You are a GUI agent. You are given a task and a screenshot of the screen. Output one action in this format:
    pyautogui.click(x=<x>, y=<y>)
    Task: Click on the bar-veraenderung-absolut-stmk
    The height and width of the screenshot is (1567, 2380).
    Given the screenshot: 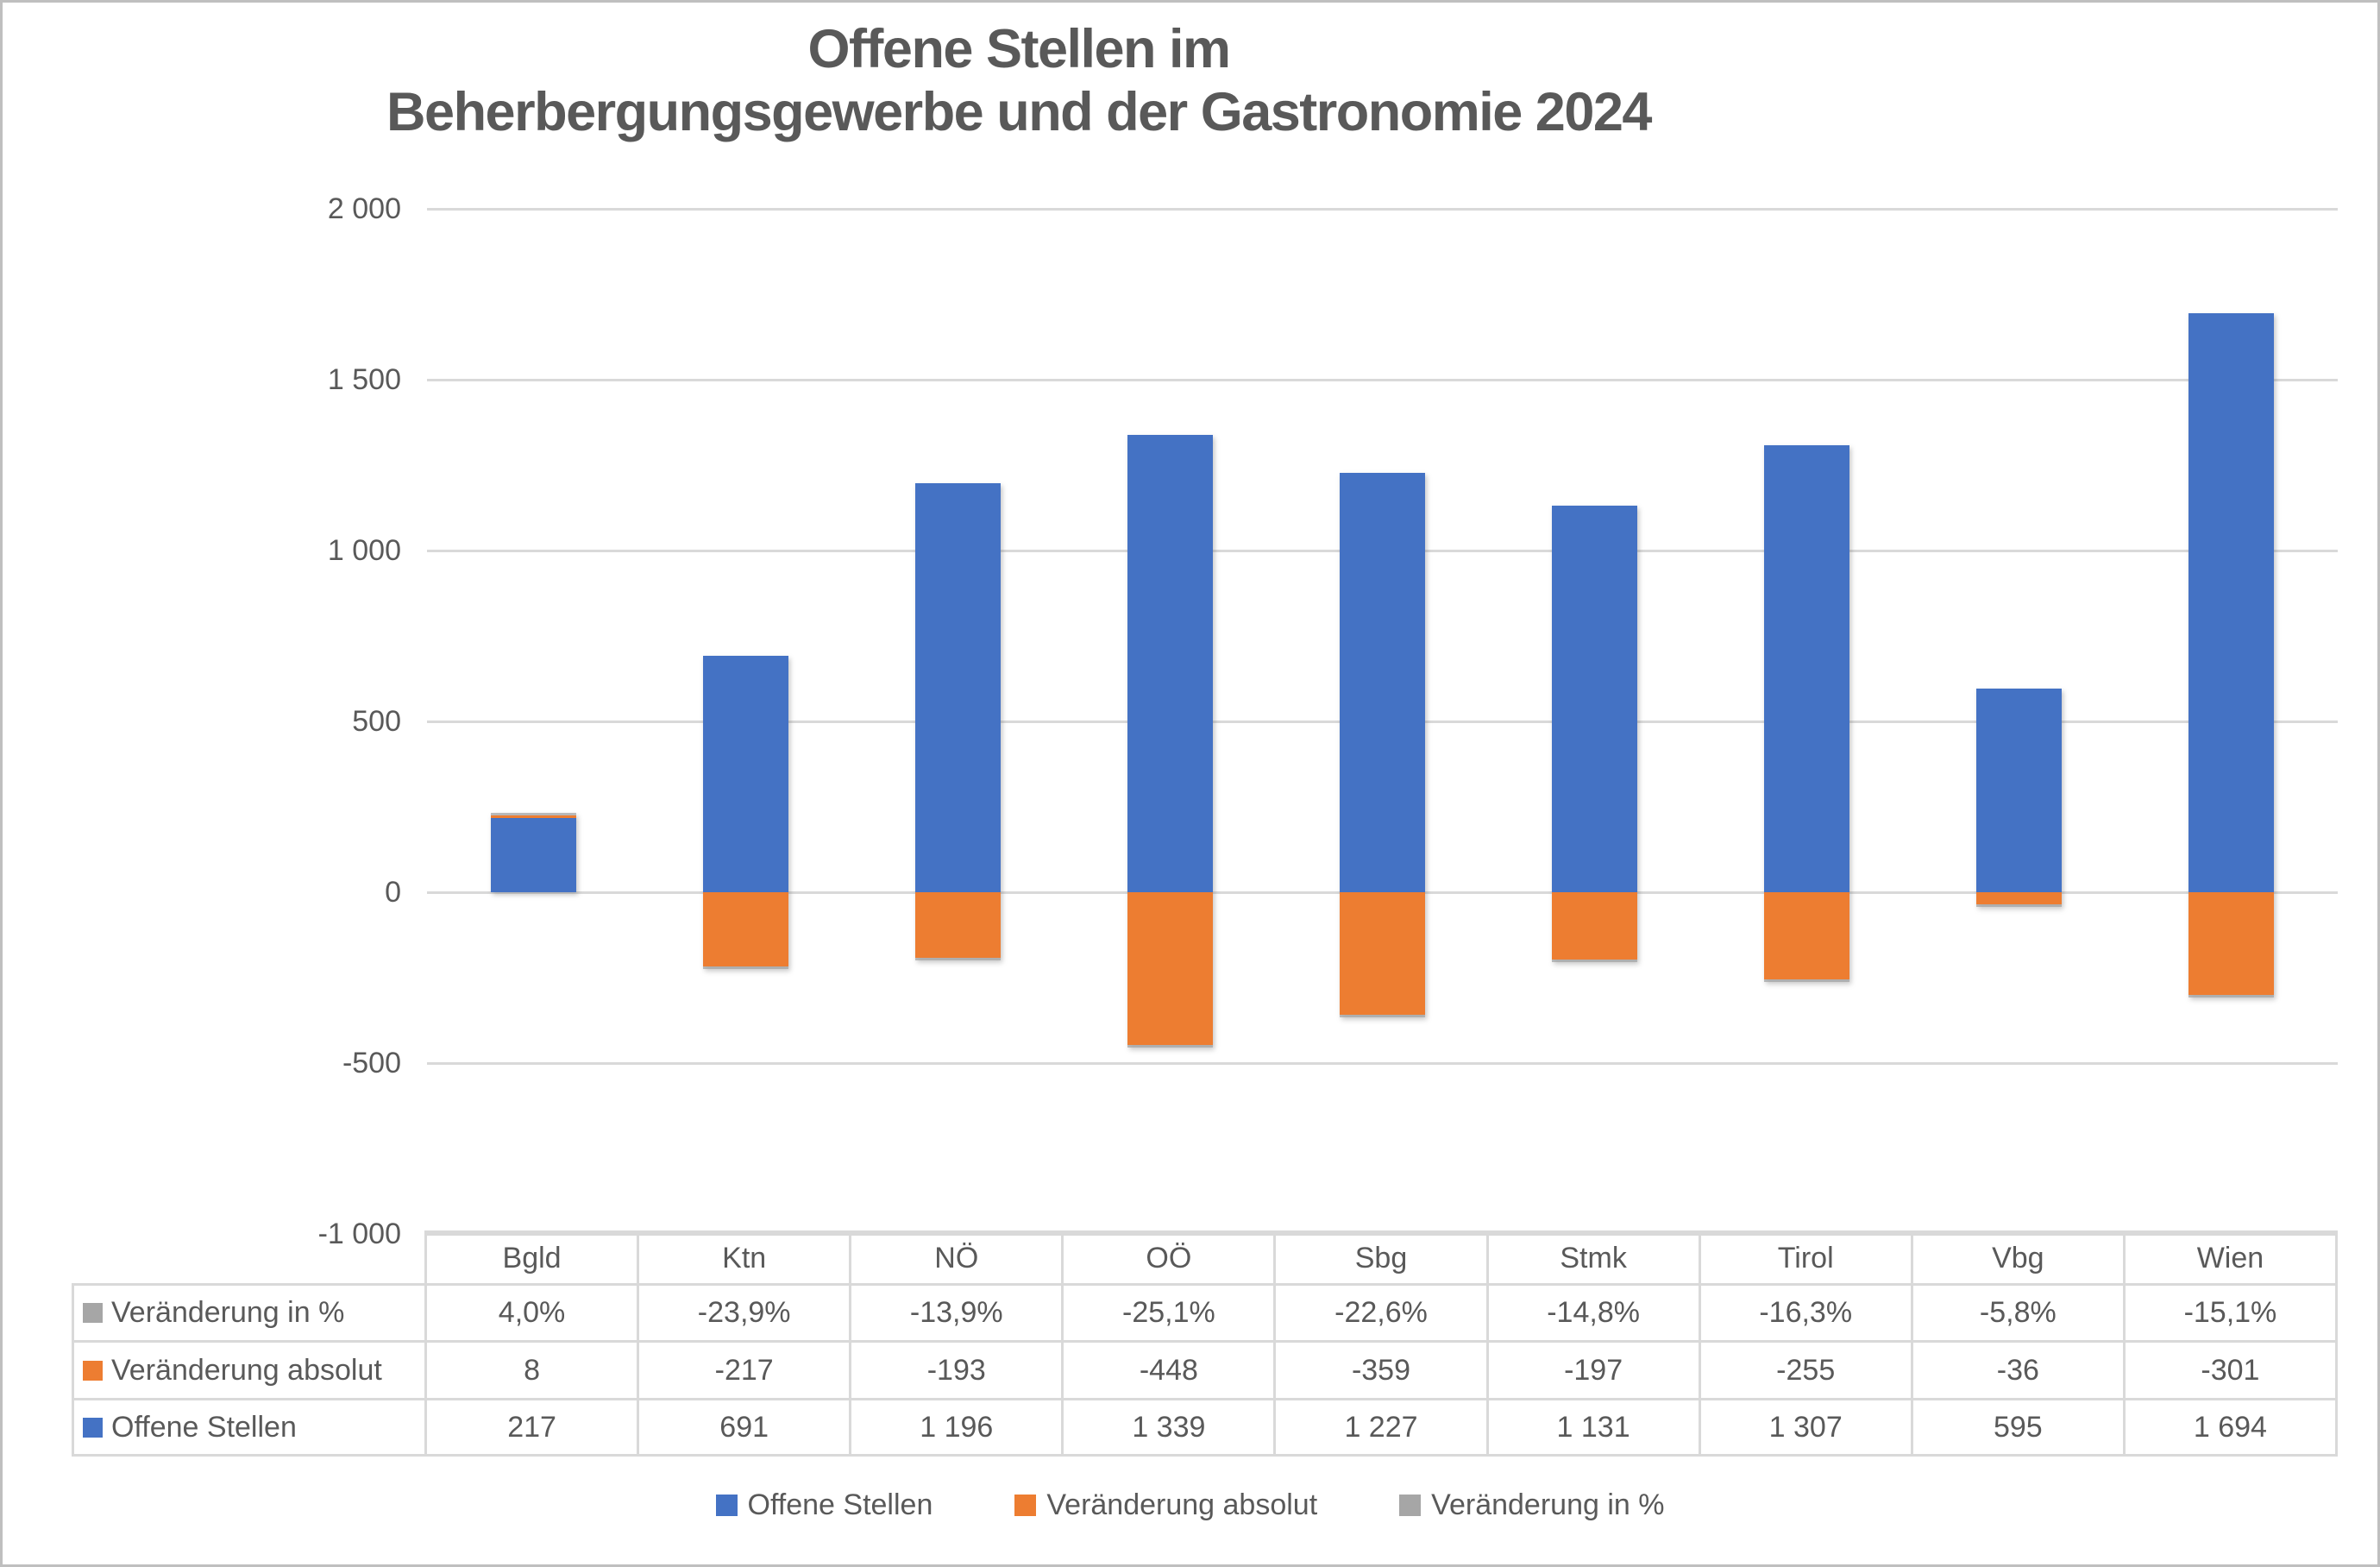 What is the action you would take?
    pyautogui.click(x=1595, y=926)
    